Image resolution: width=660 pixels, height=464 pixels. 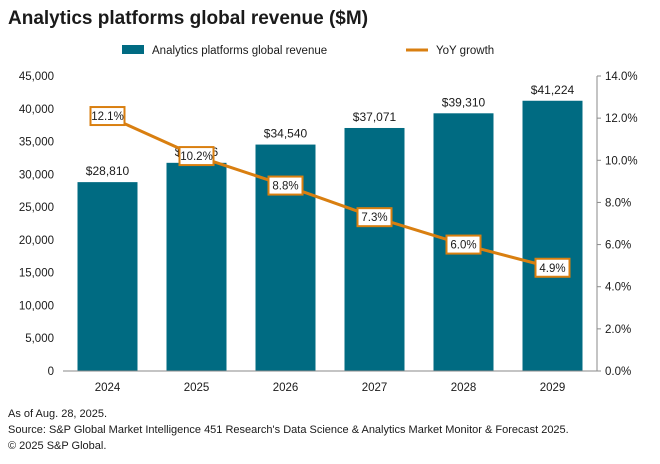 I want to click on bar-2027, so click(x=374, y=249).